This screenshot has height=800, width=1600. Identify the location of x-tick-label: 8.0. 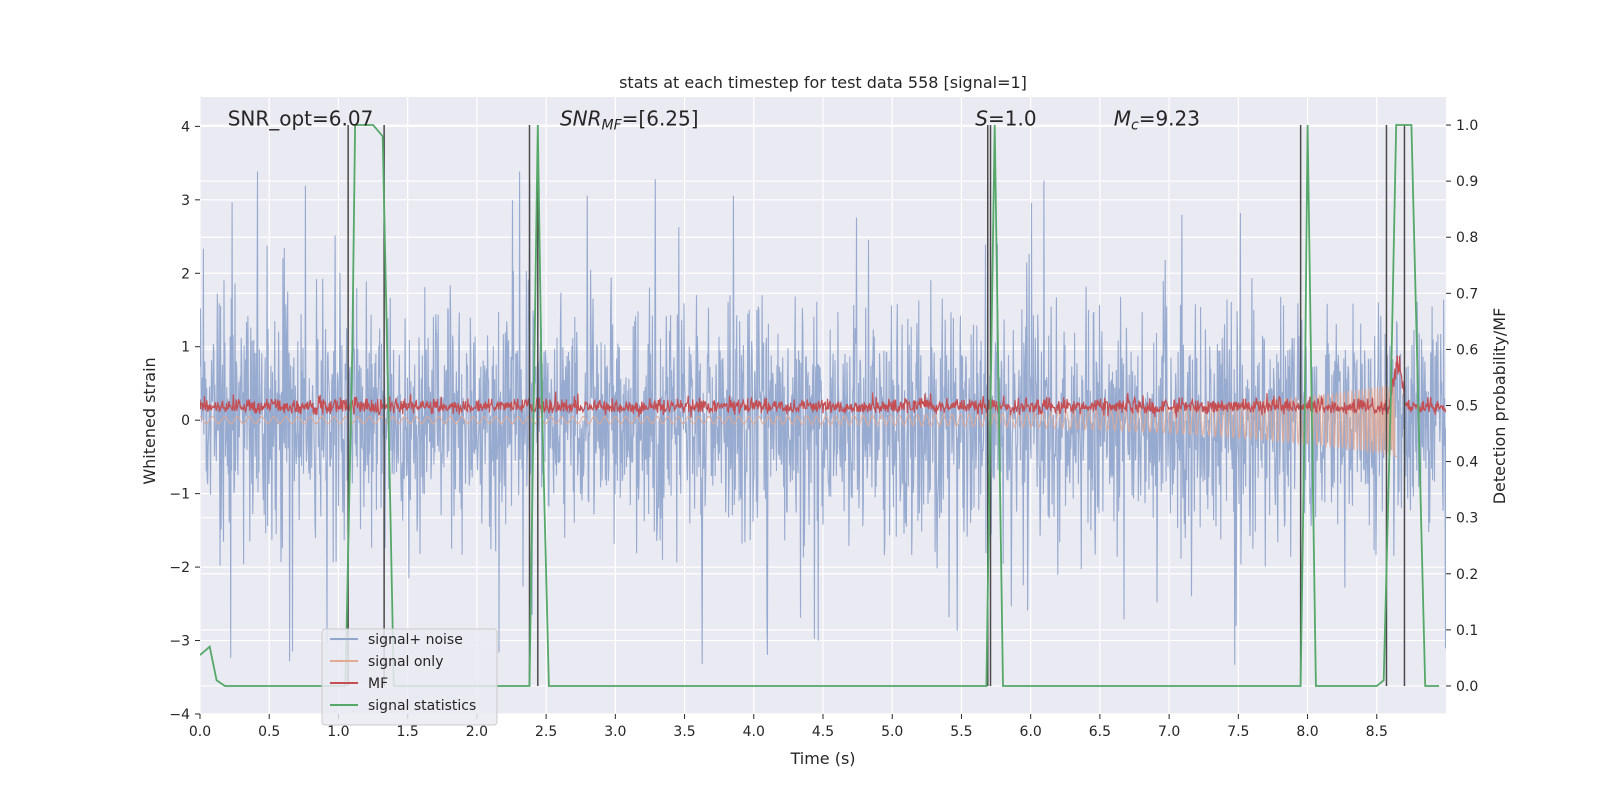
(1307, 732).